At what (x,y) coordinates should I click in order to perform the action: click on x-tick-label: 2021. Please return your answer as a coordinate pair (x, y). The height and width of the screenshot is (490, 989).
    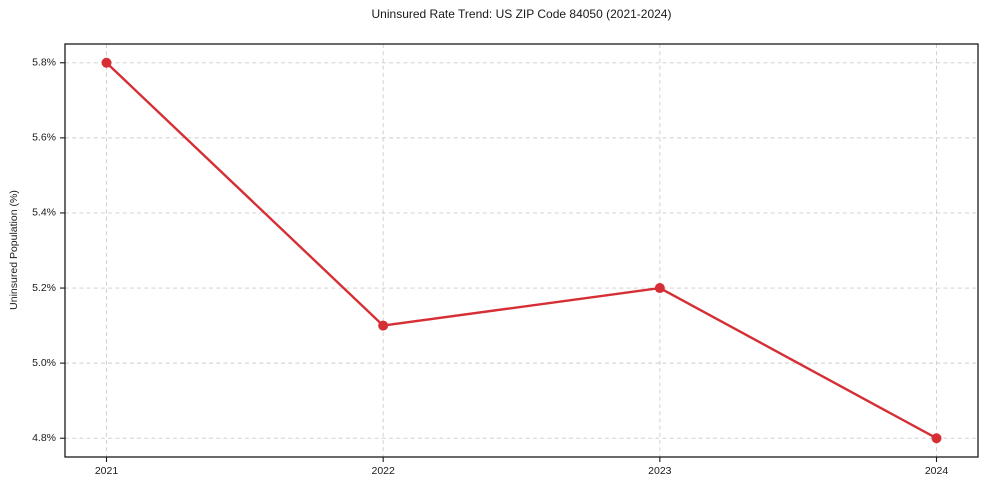
    Looking at the image, I should click on (107, 471).